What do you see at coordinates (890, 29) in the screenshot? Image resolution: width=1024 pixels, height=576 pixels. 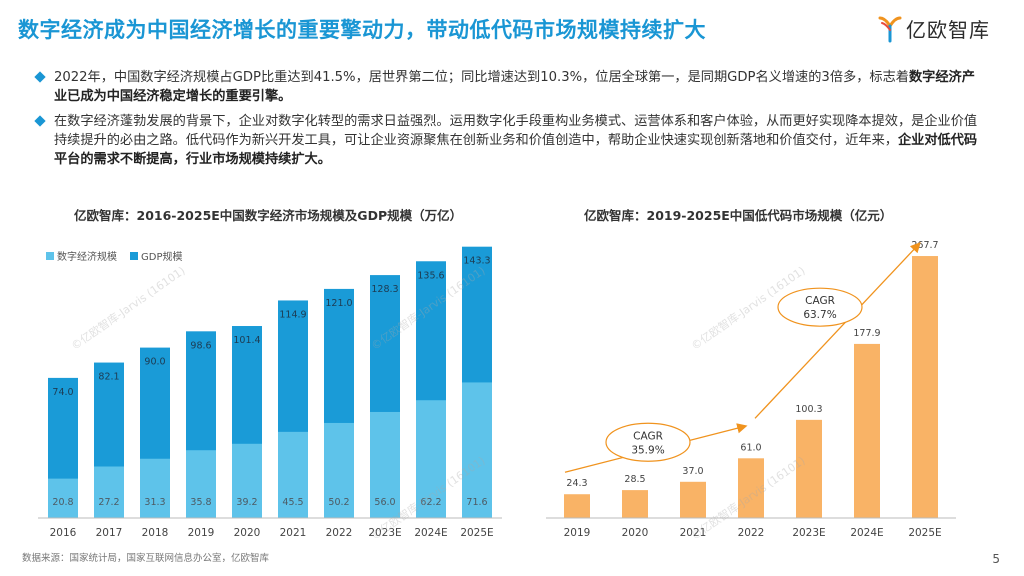 I see `yiou-logo-icon` at bounding box center [890, 29].